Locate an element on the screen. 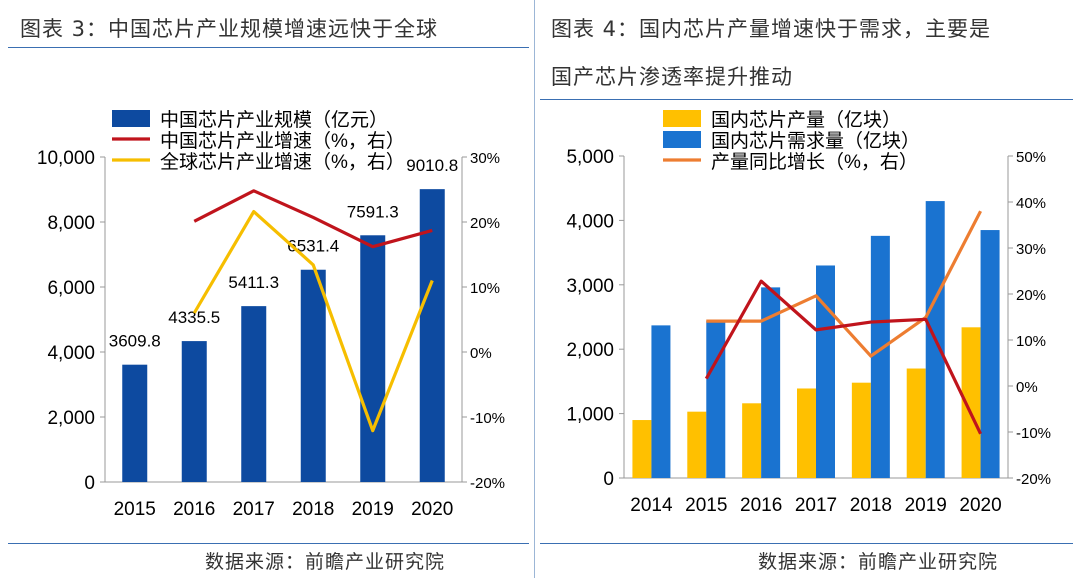  right-x-tick-label: 2014 is located at coordinates (651, 505).